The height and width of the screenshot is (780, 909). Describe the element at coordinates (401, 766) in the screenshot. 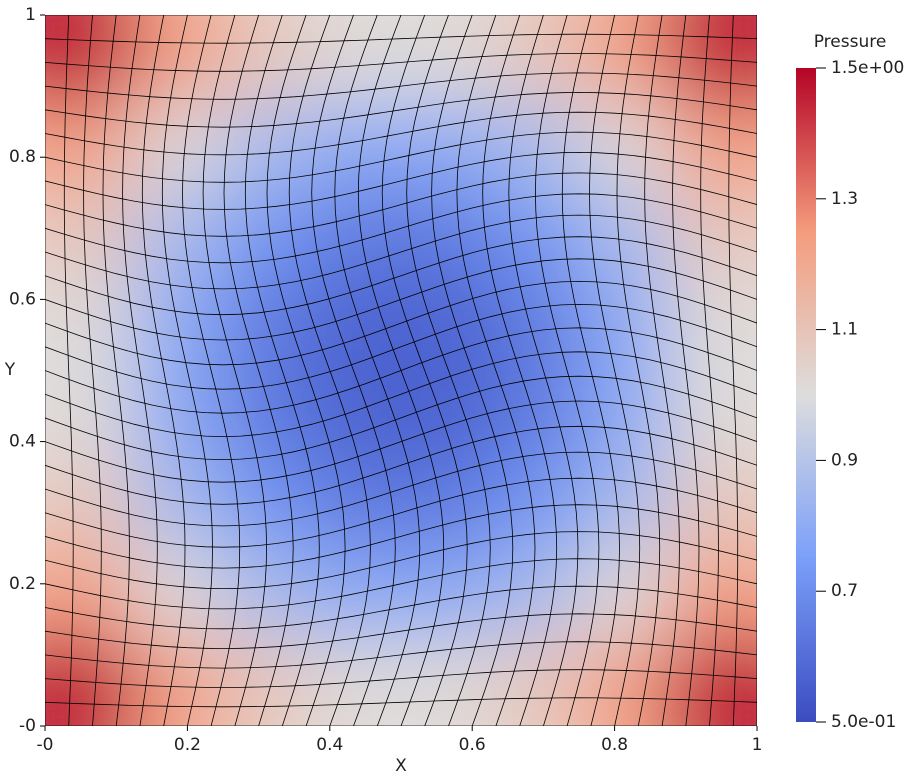

I see `x-axis-label: X` at that location.